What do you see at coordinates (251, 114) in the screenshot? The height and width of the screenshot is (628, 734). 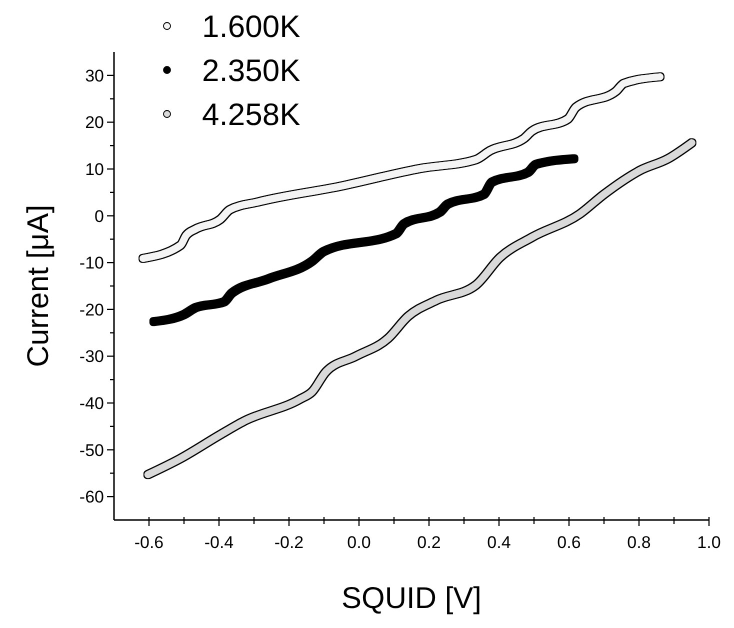 I see `legend-label: 4.258K` at bounding box center [251, 114].